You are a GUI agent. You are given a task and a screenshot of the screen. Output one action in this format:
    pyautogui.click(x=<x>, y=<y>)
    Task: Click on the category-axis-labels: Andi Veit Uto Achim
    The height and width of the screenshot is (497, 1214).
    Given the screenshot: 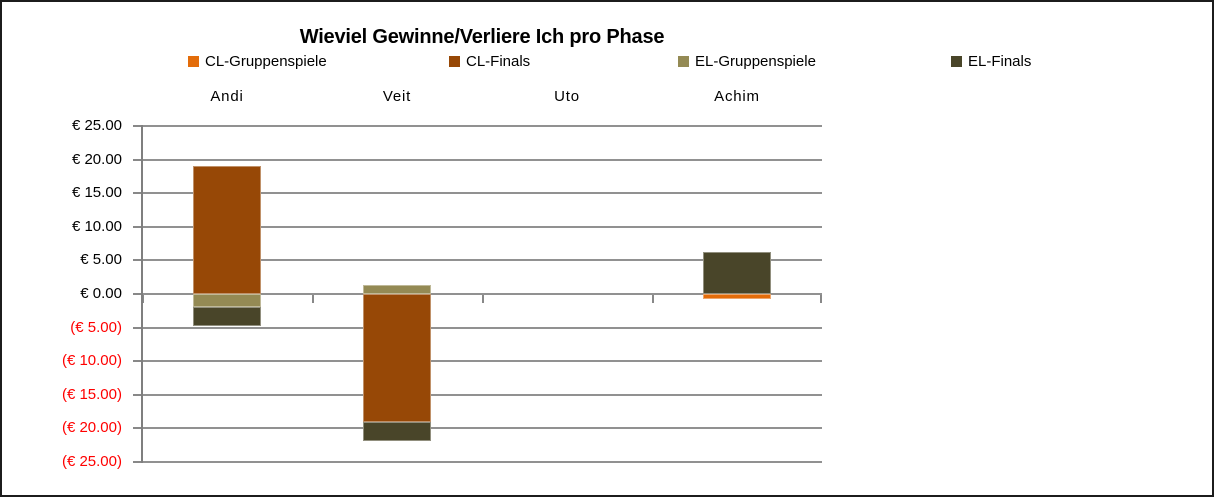 What is the action you would take?
    pyautogui.click(x=607, y=98)
    